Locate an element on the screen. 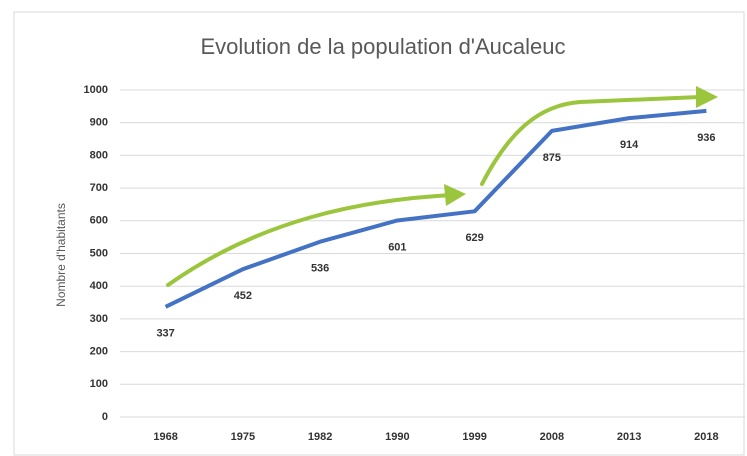 The width and height of the screenshot is (747, 456). y-tick-label: 1000 is located at coordinates (96, 90).